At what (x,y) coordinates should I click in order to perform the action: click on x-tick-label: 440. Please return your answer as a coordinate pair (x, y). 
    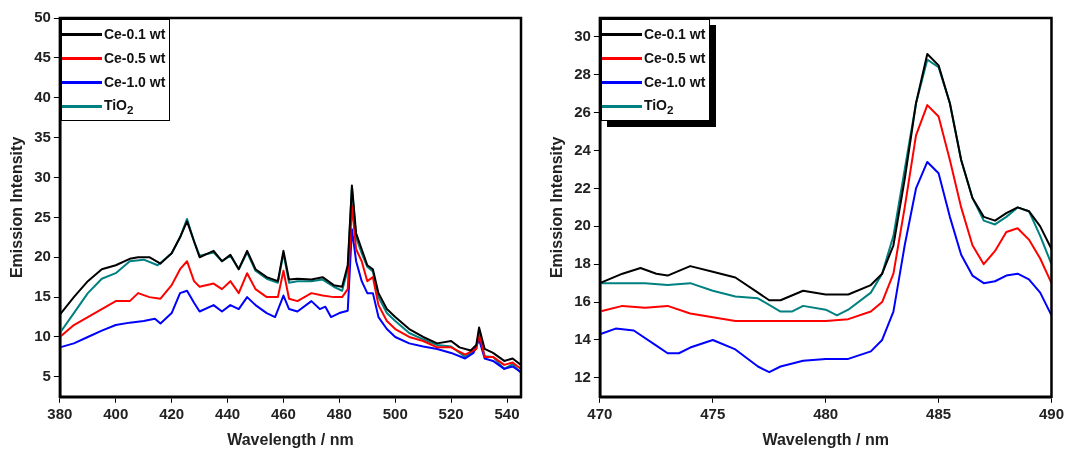
    Looking at the image, I should click on (228, 413).